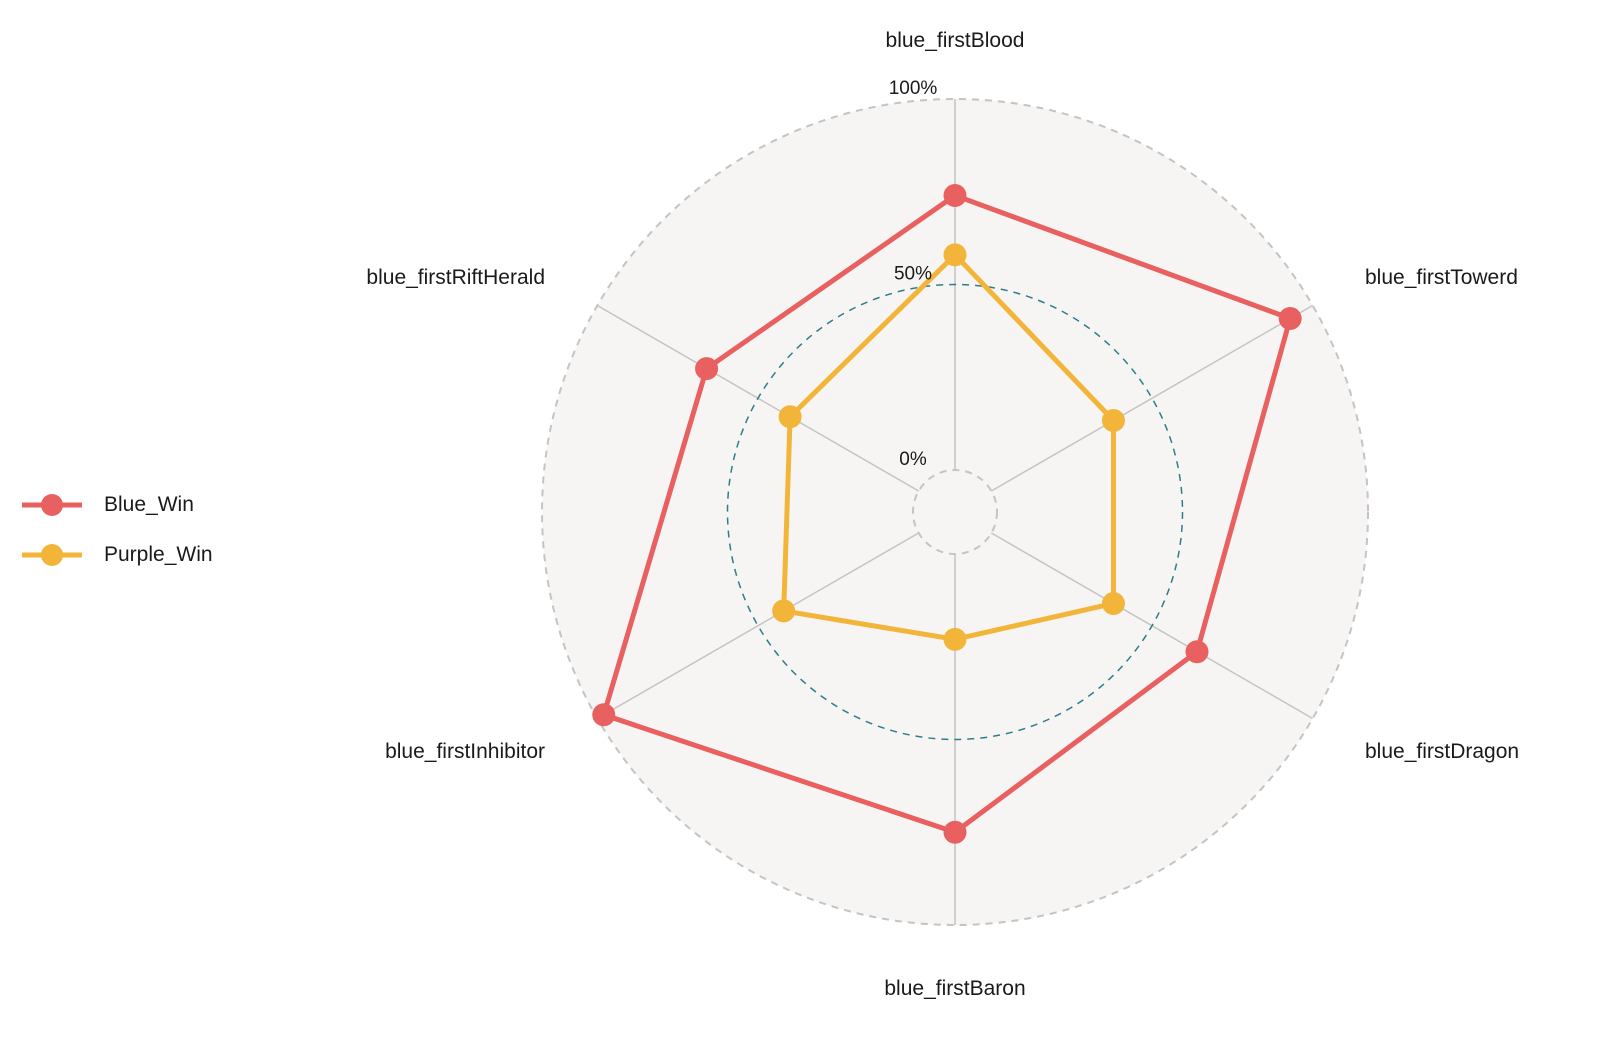 The image size is (1600, 1039). Describe the element at coordinates (52, 555) in the screenshot. I see `legend-swatch-purple-win` at that location.